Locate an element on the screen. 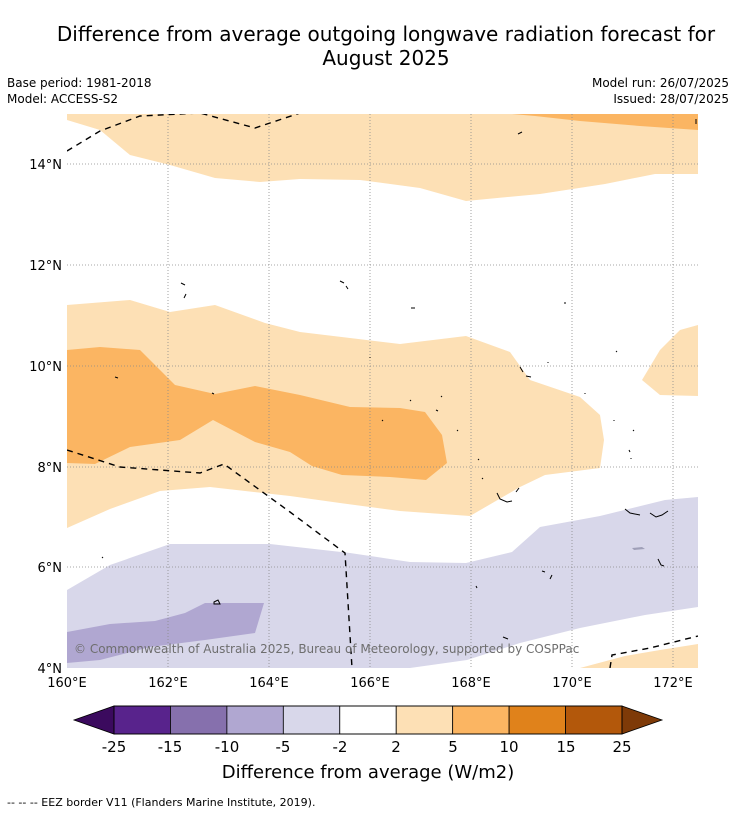  cb-tick-label: -2 is located at coordinates (340, 747).